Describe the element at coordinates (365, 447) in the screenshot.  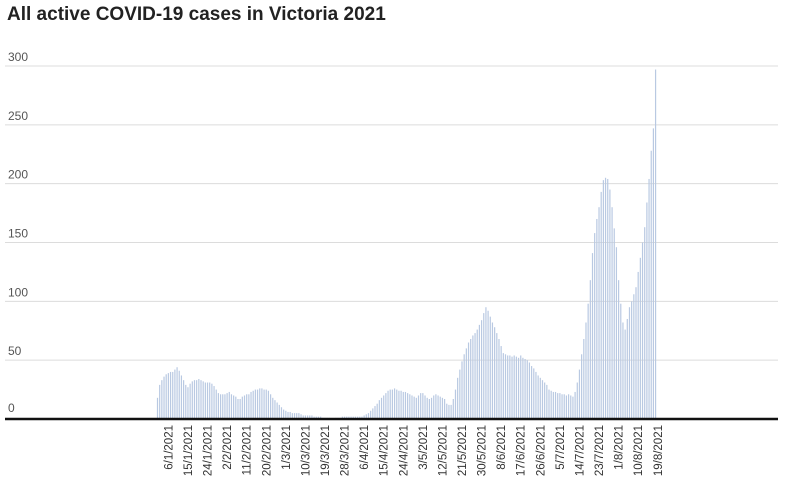
I see `x-tick-label: 6/4/2021` at that location.